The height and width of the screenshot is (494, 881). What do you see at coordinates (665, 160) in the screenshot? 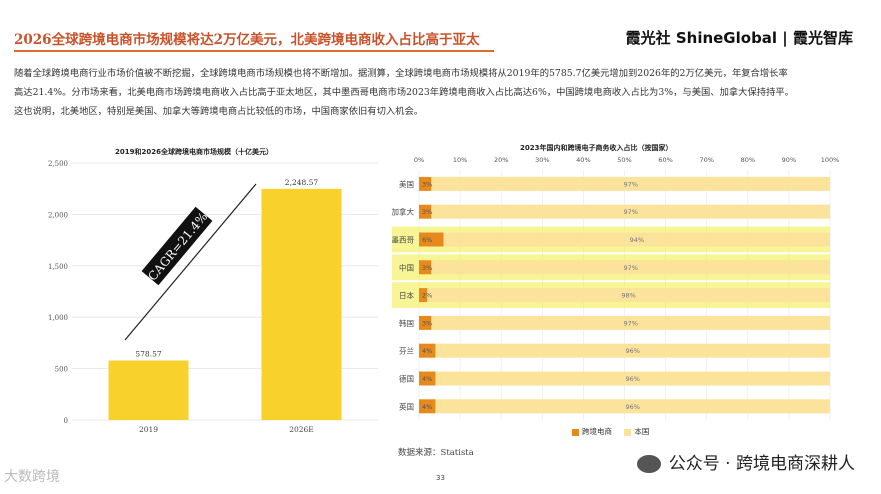
I see `right-xtick-label: 60%` at bounding box center [665, 160].